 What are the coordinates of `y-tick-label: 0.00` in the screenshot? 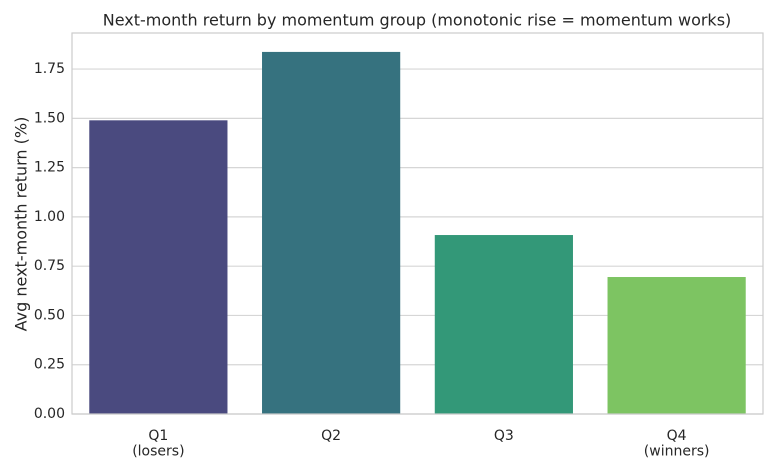 It's located at (49, 414).